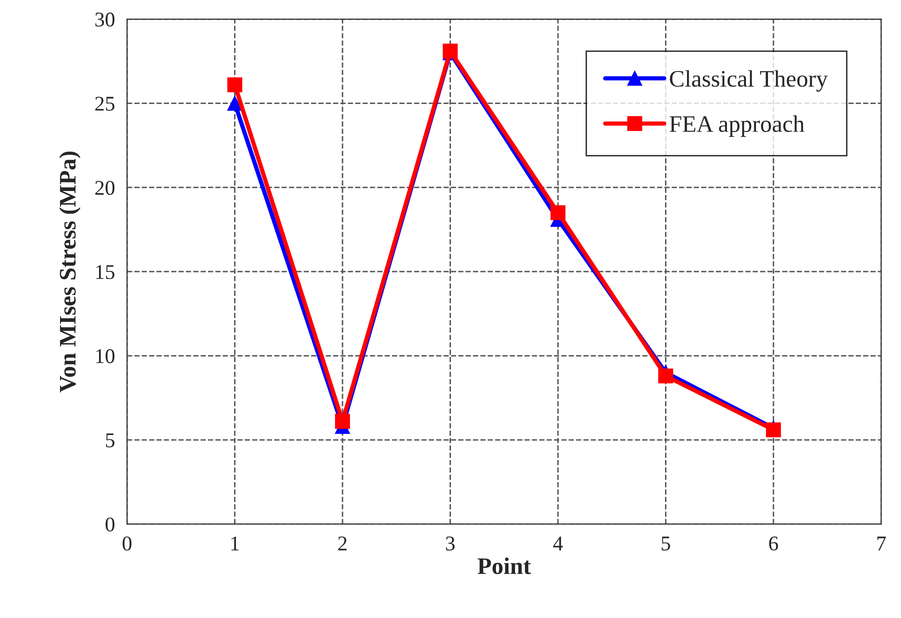 The height and width of the screenshot is (618, 901). I want to click on y-tick-label: 30, so click(104, 19).